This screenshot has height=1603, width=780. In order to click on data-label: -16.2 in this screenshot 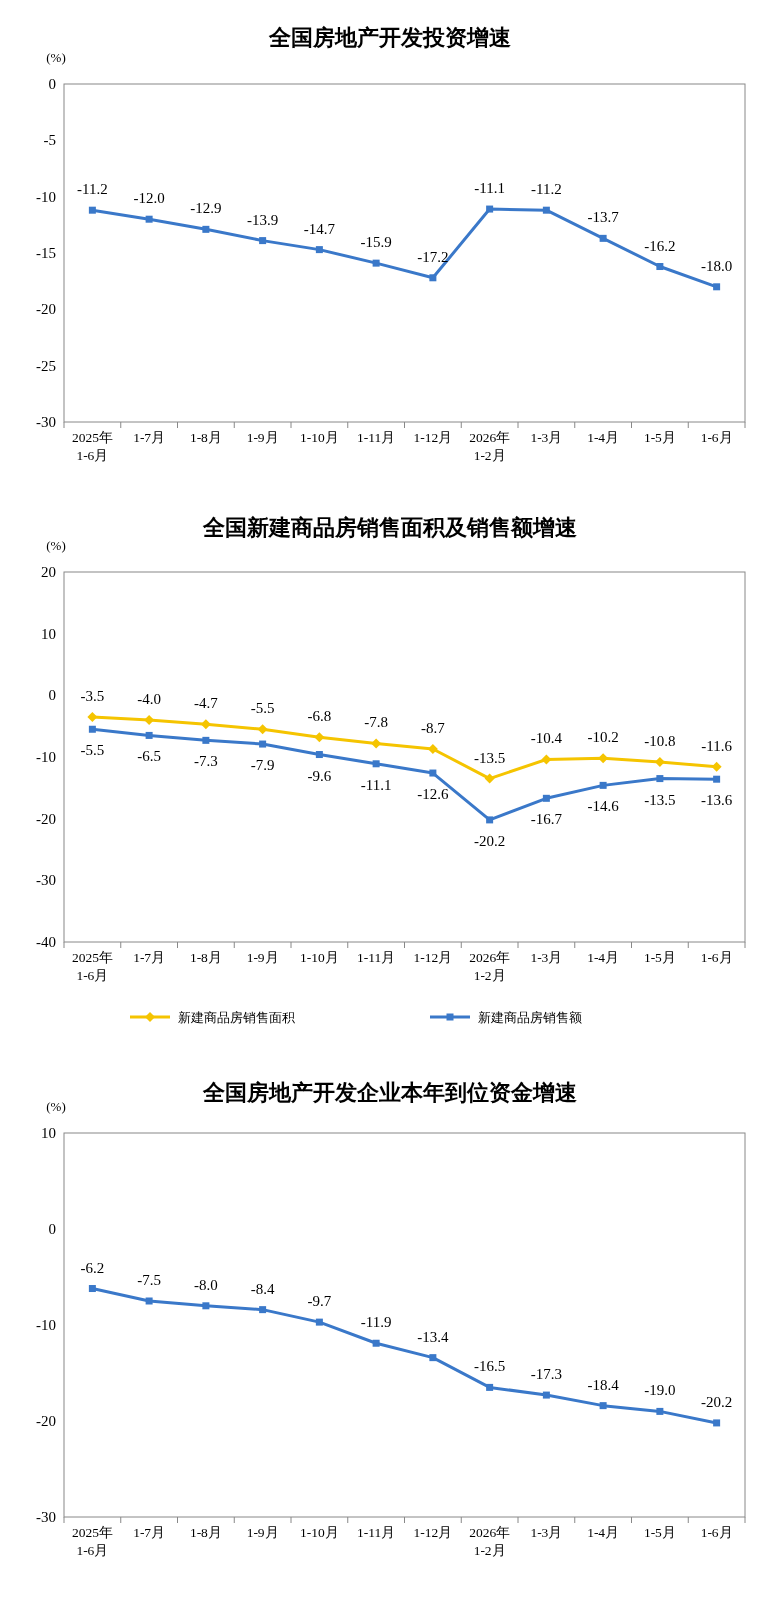, I will do `click(660, 245)`.